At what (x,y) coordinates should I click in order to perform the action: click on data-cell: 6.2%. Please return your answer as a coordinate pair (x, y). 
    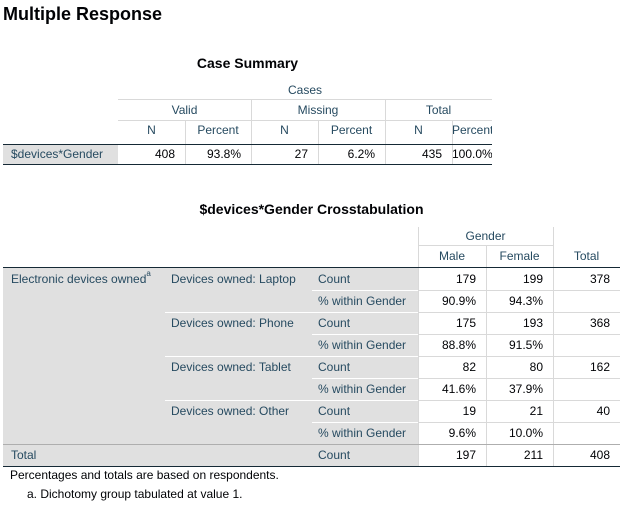
    Looking at the image, I should click on (361, 154).